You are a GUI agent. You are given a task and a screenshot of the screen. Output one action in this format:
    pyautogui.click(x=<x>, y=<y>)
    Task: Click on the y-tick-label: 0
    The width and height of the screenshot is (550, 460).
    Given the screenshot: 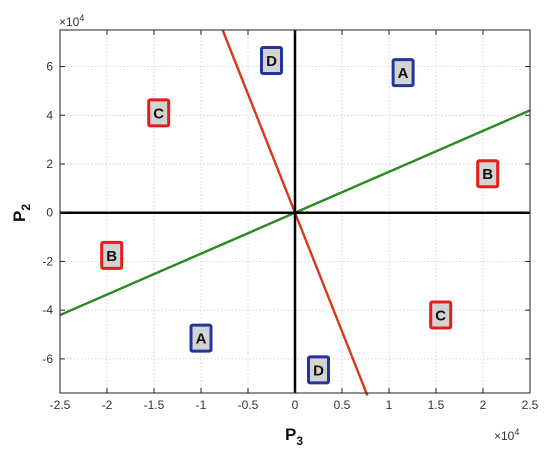 What is the action you would take?
    pyautogui.click(x=49, y=213)
    